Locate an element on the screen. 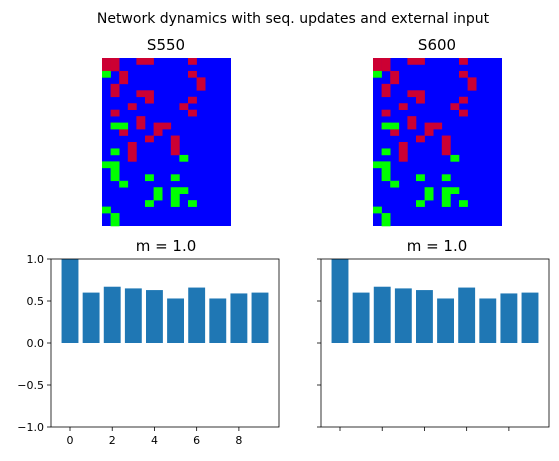 This screenshot has width=559, height=461. x-tick-label: 8 is located at coordinates (238, 440).